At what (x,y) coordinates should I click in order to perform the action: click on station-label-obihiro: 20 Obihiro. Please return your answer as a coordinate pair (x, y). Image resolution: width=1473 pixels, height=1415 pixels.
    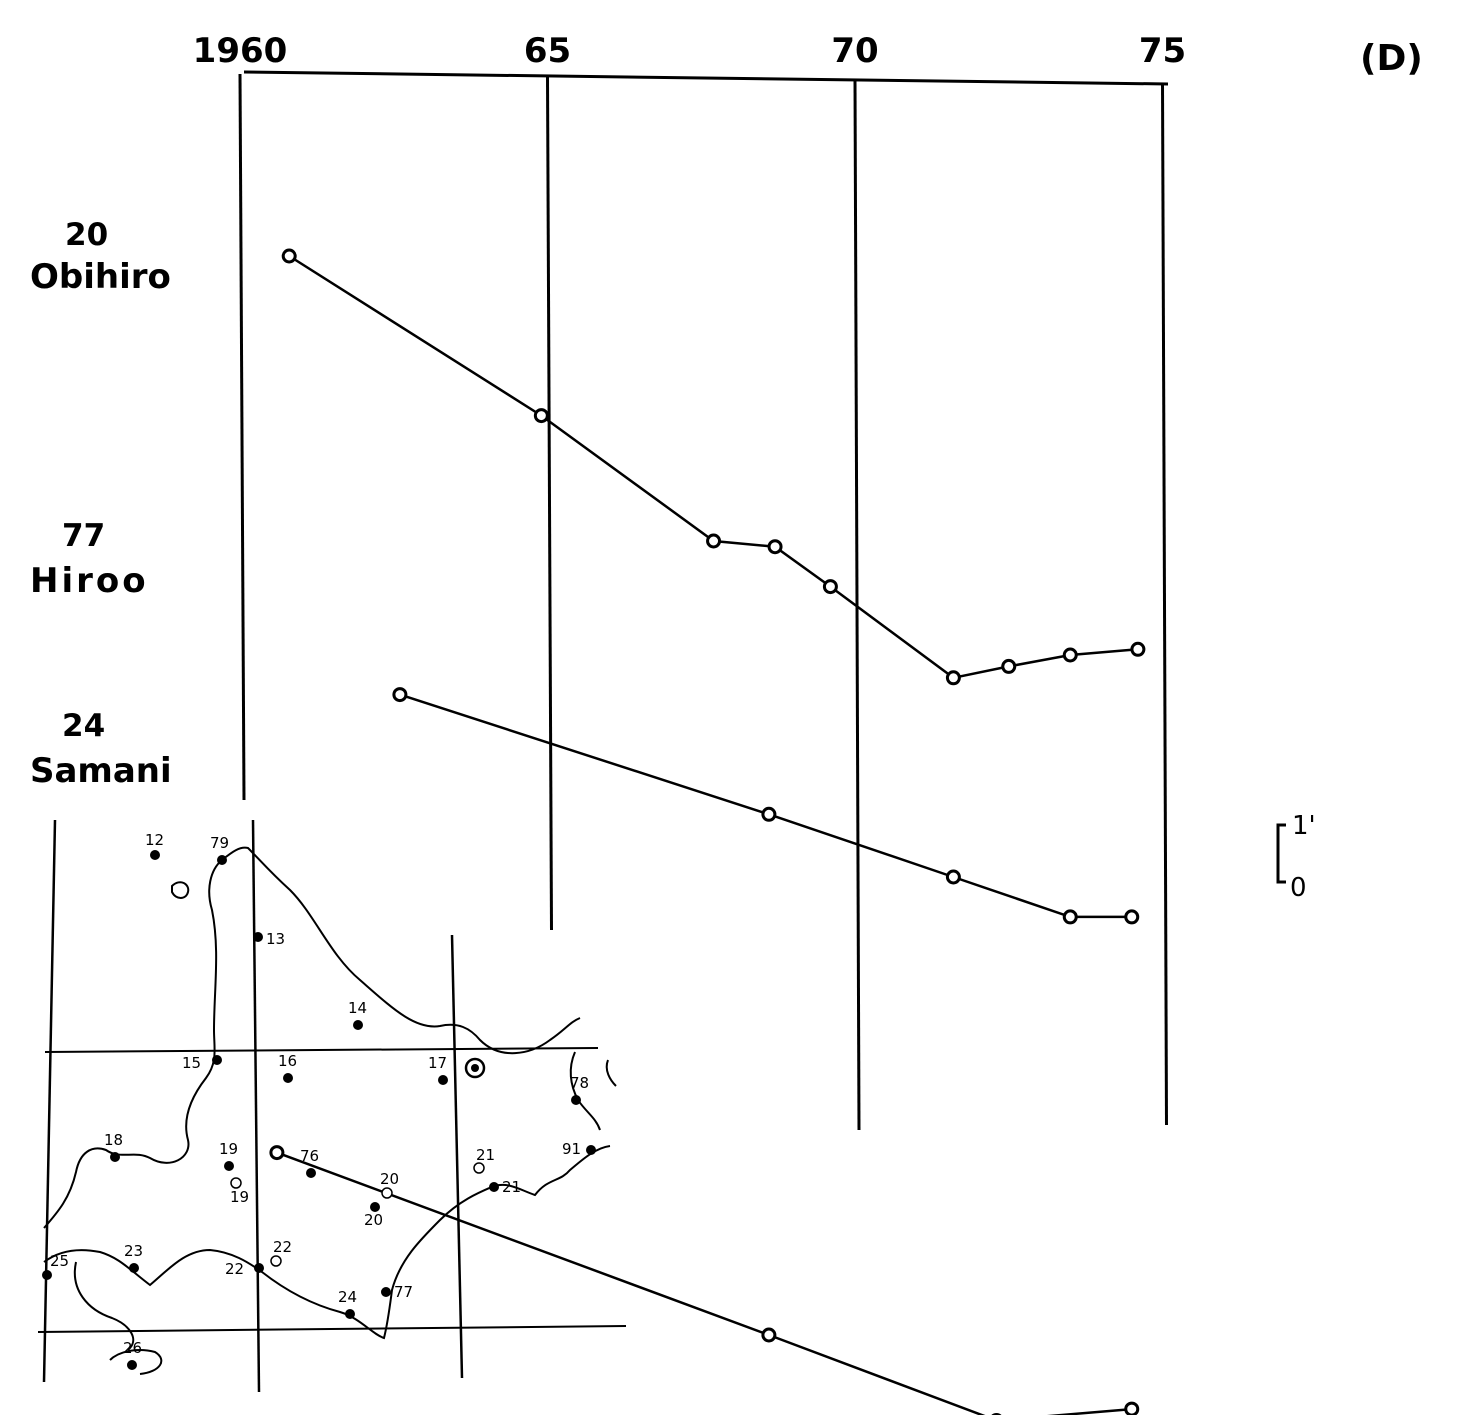
    Looking at the image, I should click on (100, 257).